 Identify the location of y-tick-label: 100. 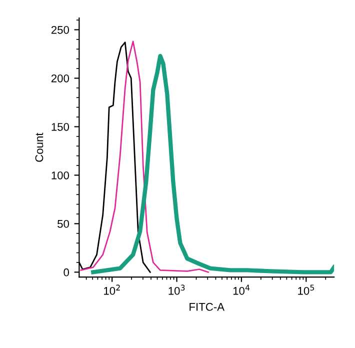
(61, 175).